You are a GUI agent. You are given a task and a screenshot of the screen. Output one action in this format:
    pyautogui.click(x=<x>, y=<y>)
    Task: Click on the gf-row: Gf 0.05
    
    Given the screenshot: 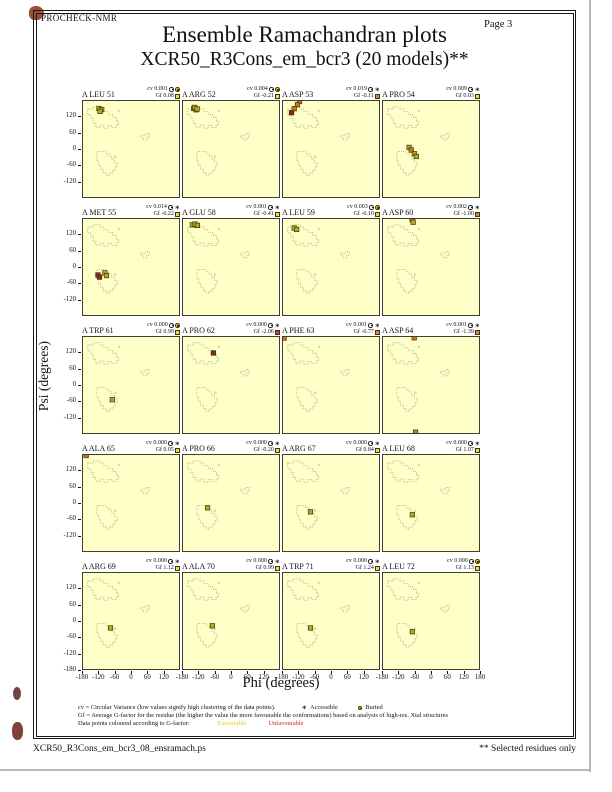 What is the action you would take?
    pyautogui.click(x=168, y=450)
    